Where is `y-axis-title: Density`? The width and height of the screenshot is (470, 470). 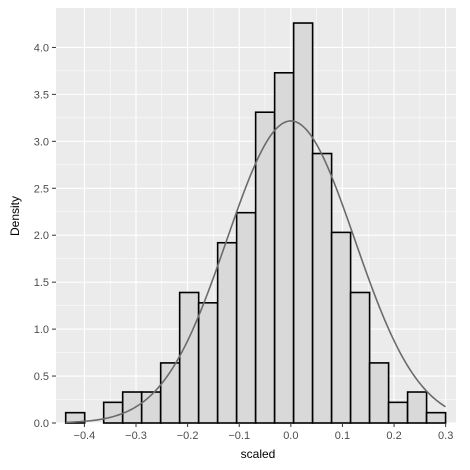 y-axis-title: Density is located at coordinates (15, 216).